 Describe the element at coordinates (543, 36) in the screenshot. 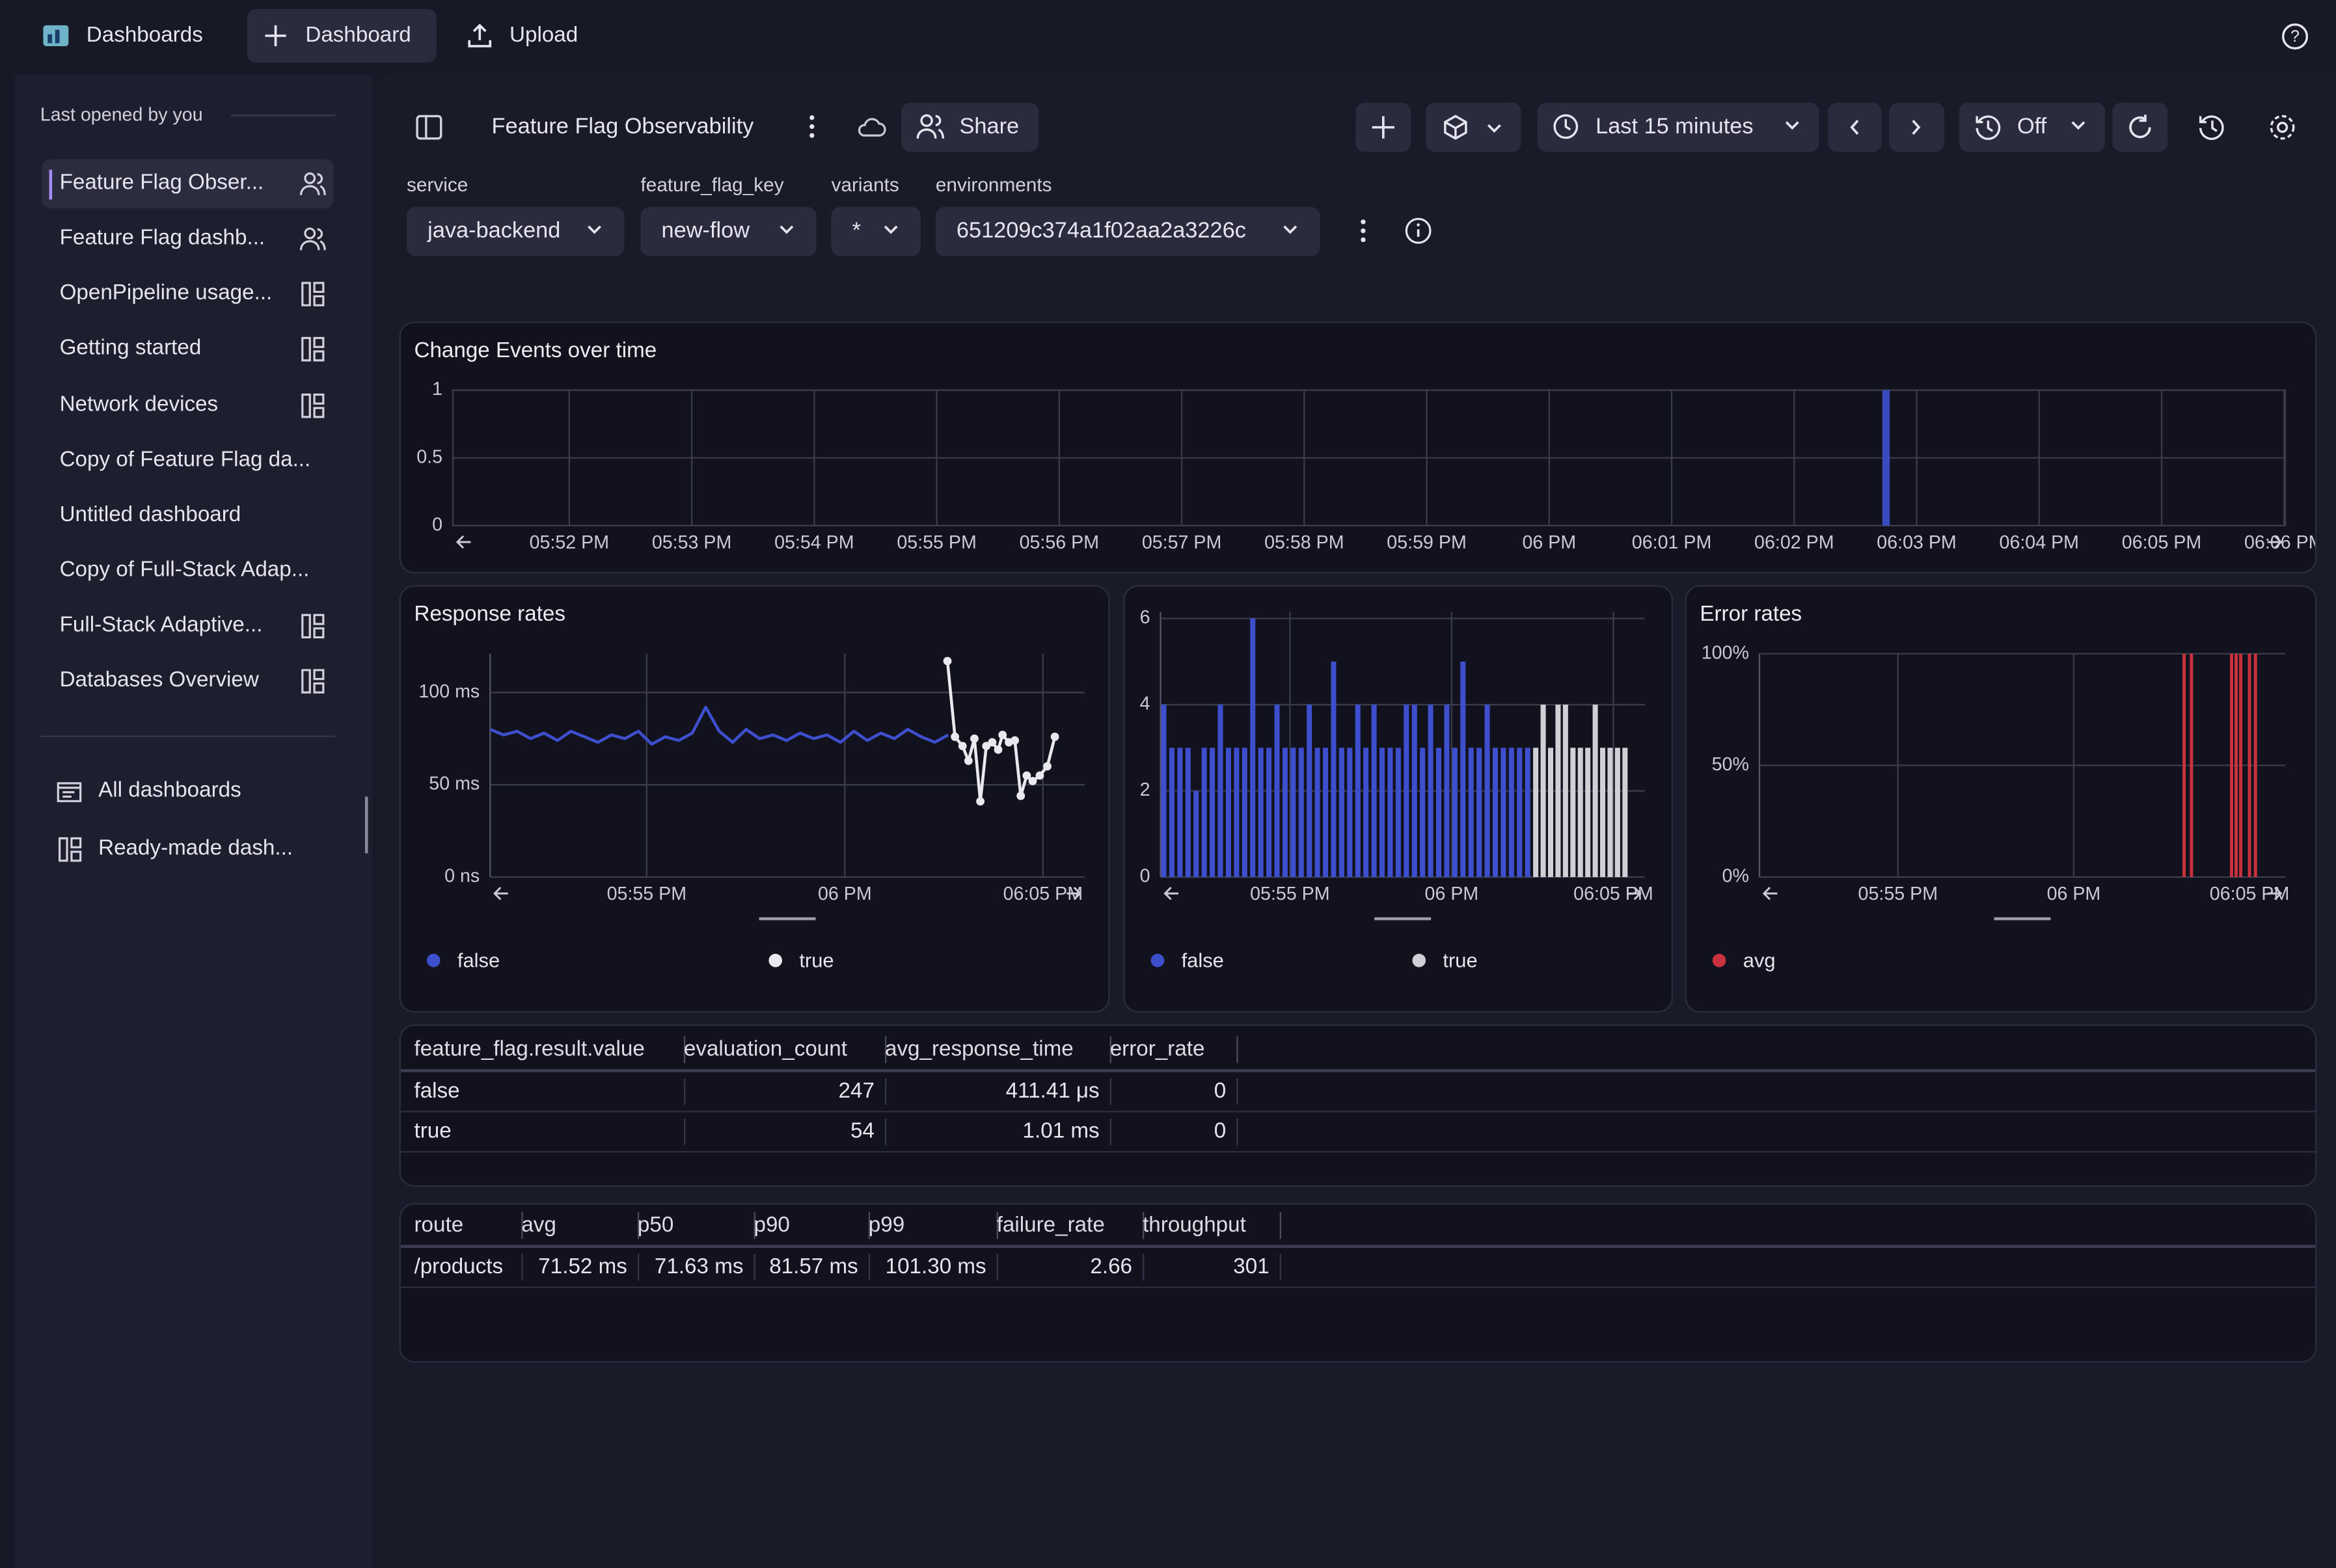

I see `upload-button: Upload` at that location.